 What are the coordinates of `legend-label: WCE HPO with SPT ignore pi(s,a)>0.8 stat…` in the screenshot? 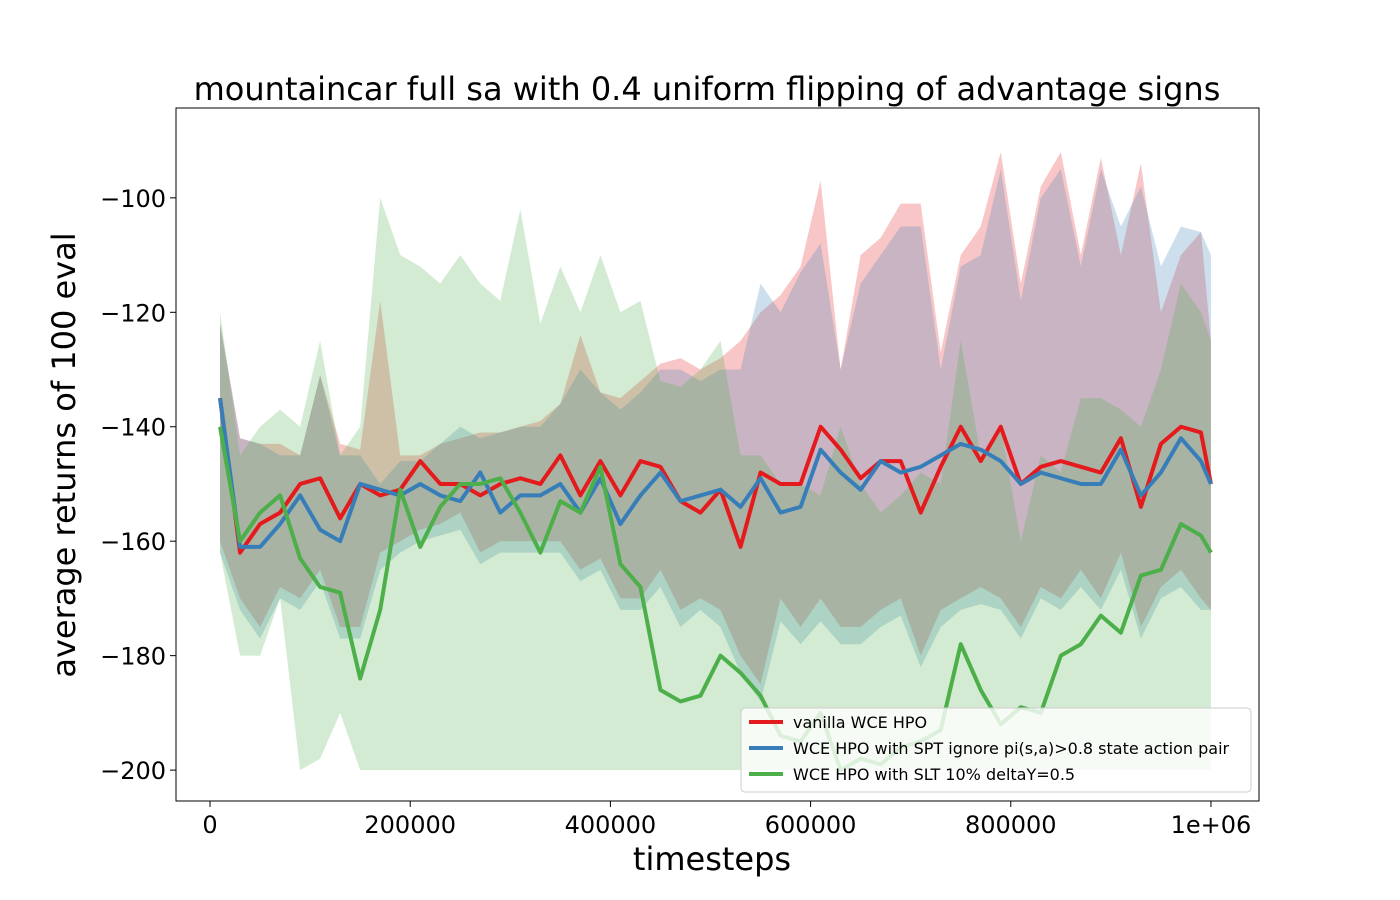 It's located at (1011, 748).